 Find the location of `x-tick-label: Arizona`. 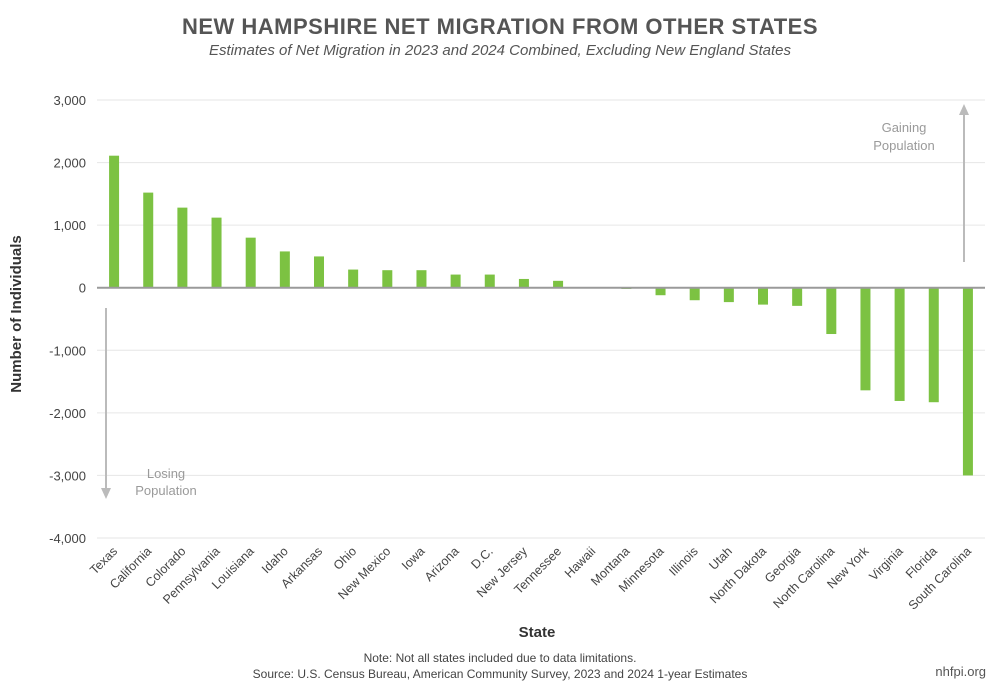

x-tick-label: Arizona is located at coordinates (442, 564).